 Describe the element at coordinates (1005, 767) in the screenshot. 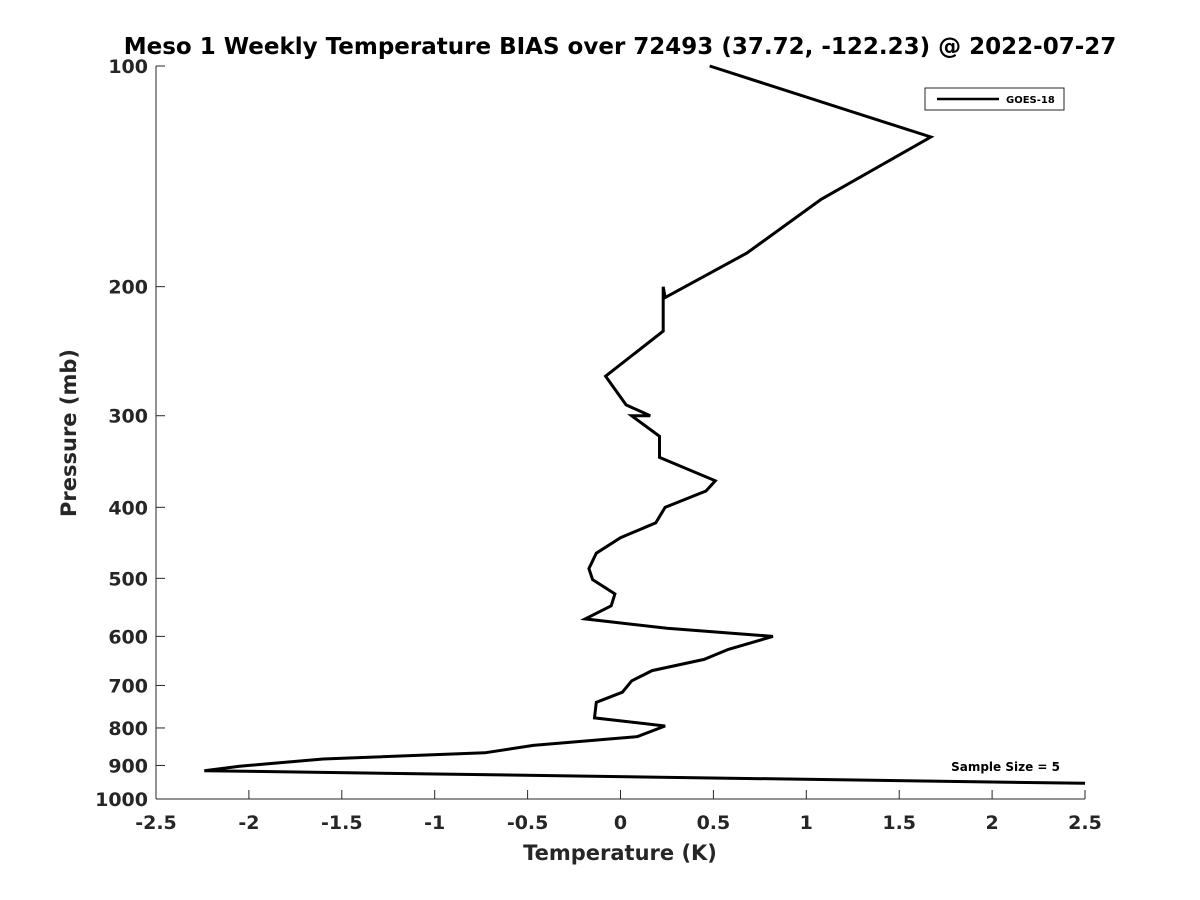

I see `sample-size-annotation: Sample Size = 5` at that location.